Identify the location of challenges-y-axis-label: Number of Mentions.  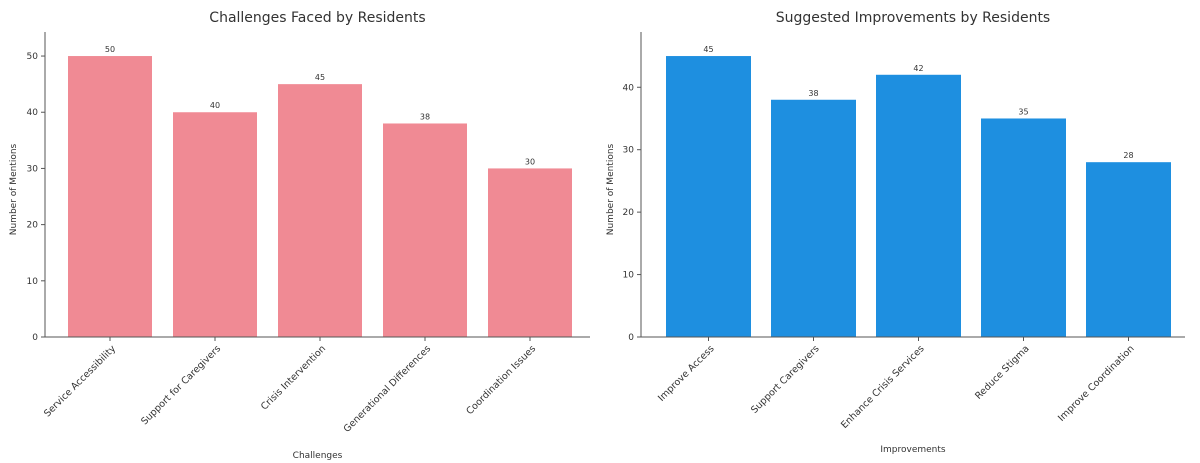
(14, 189).